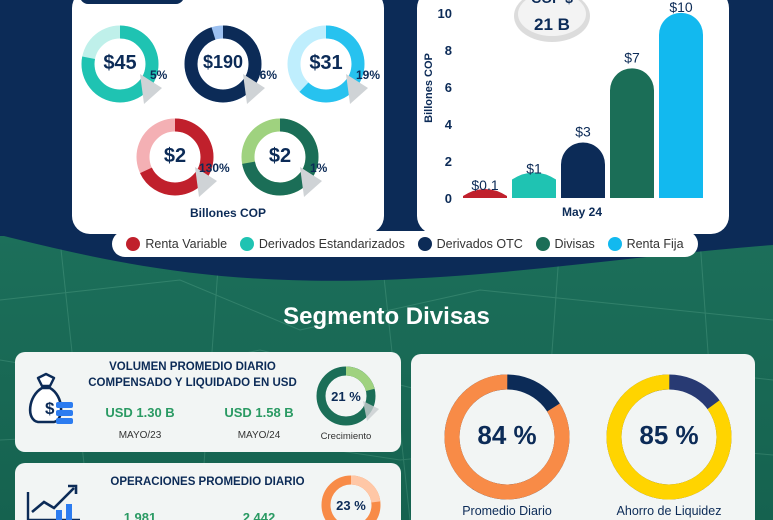  I want to click on volume-title-line1: VOLUMEN PROMEDIO DIARIO, so click(192, 367).